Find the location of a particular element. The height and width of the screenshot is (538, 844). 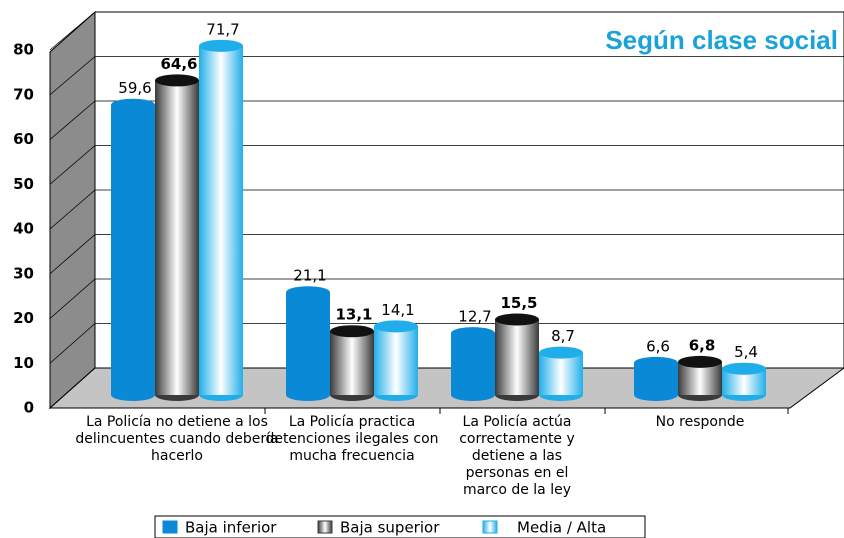

data-label: 59,6 is located at coordinates (134, 88).